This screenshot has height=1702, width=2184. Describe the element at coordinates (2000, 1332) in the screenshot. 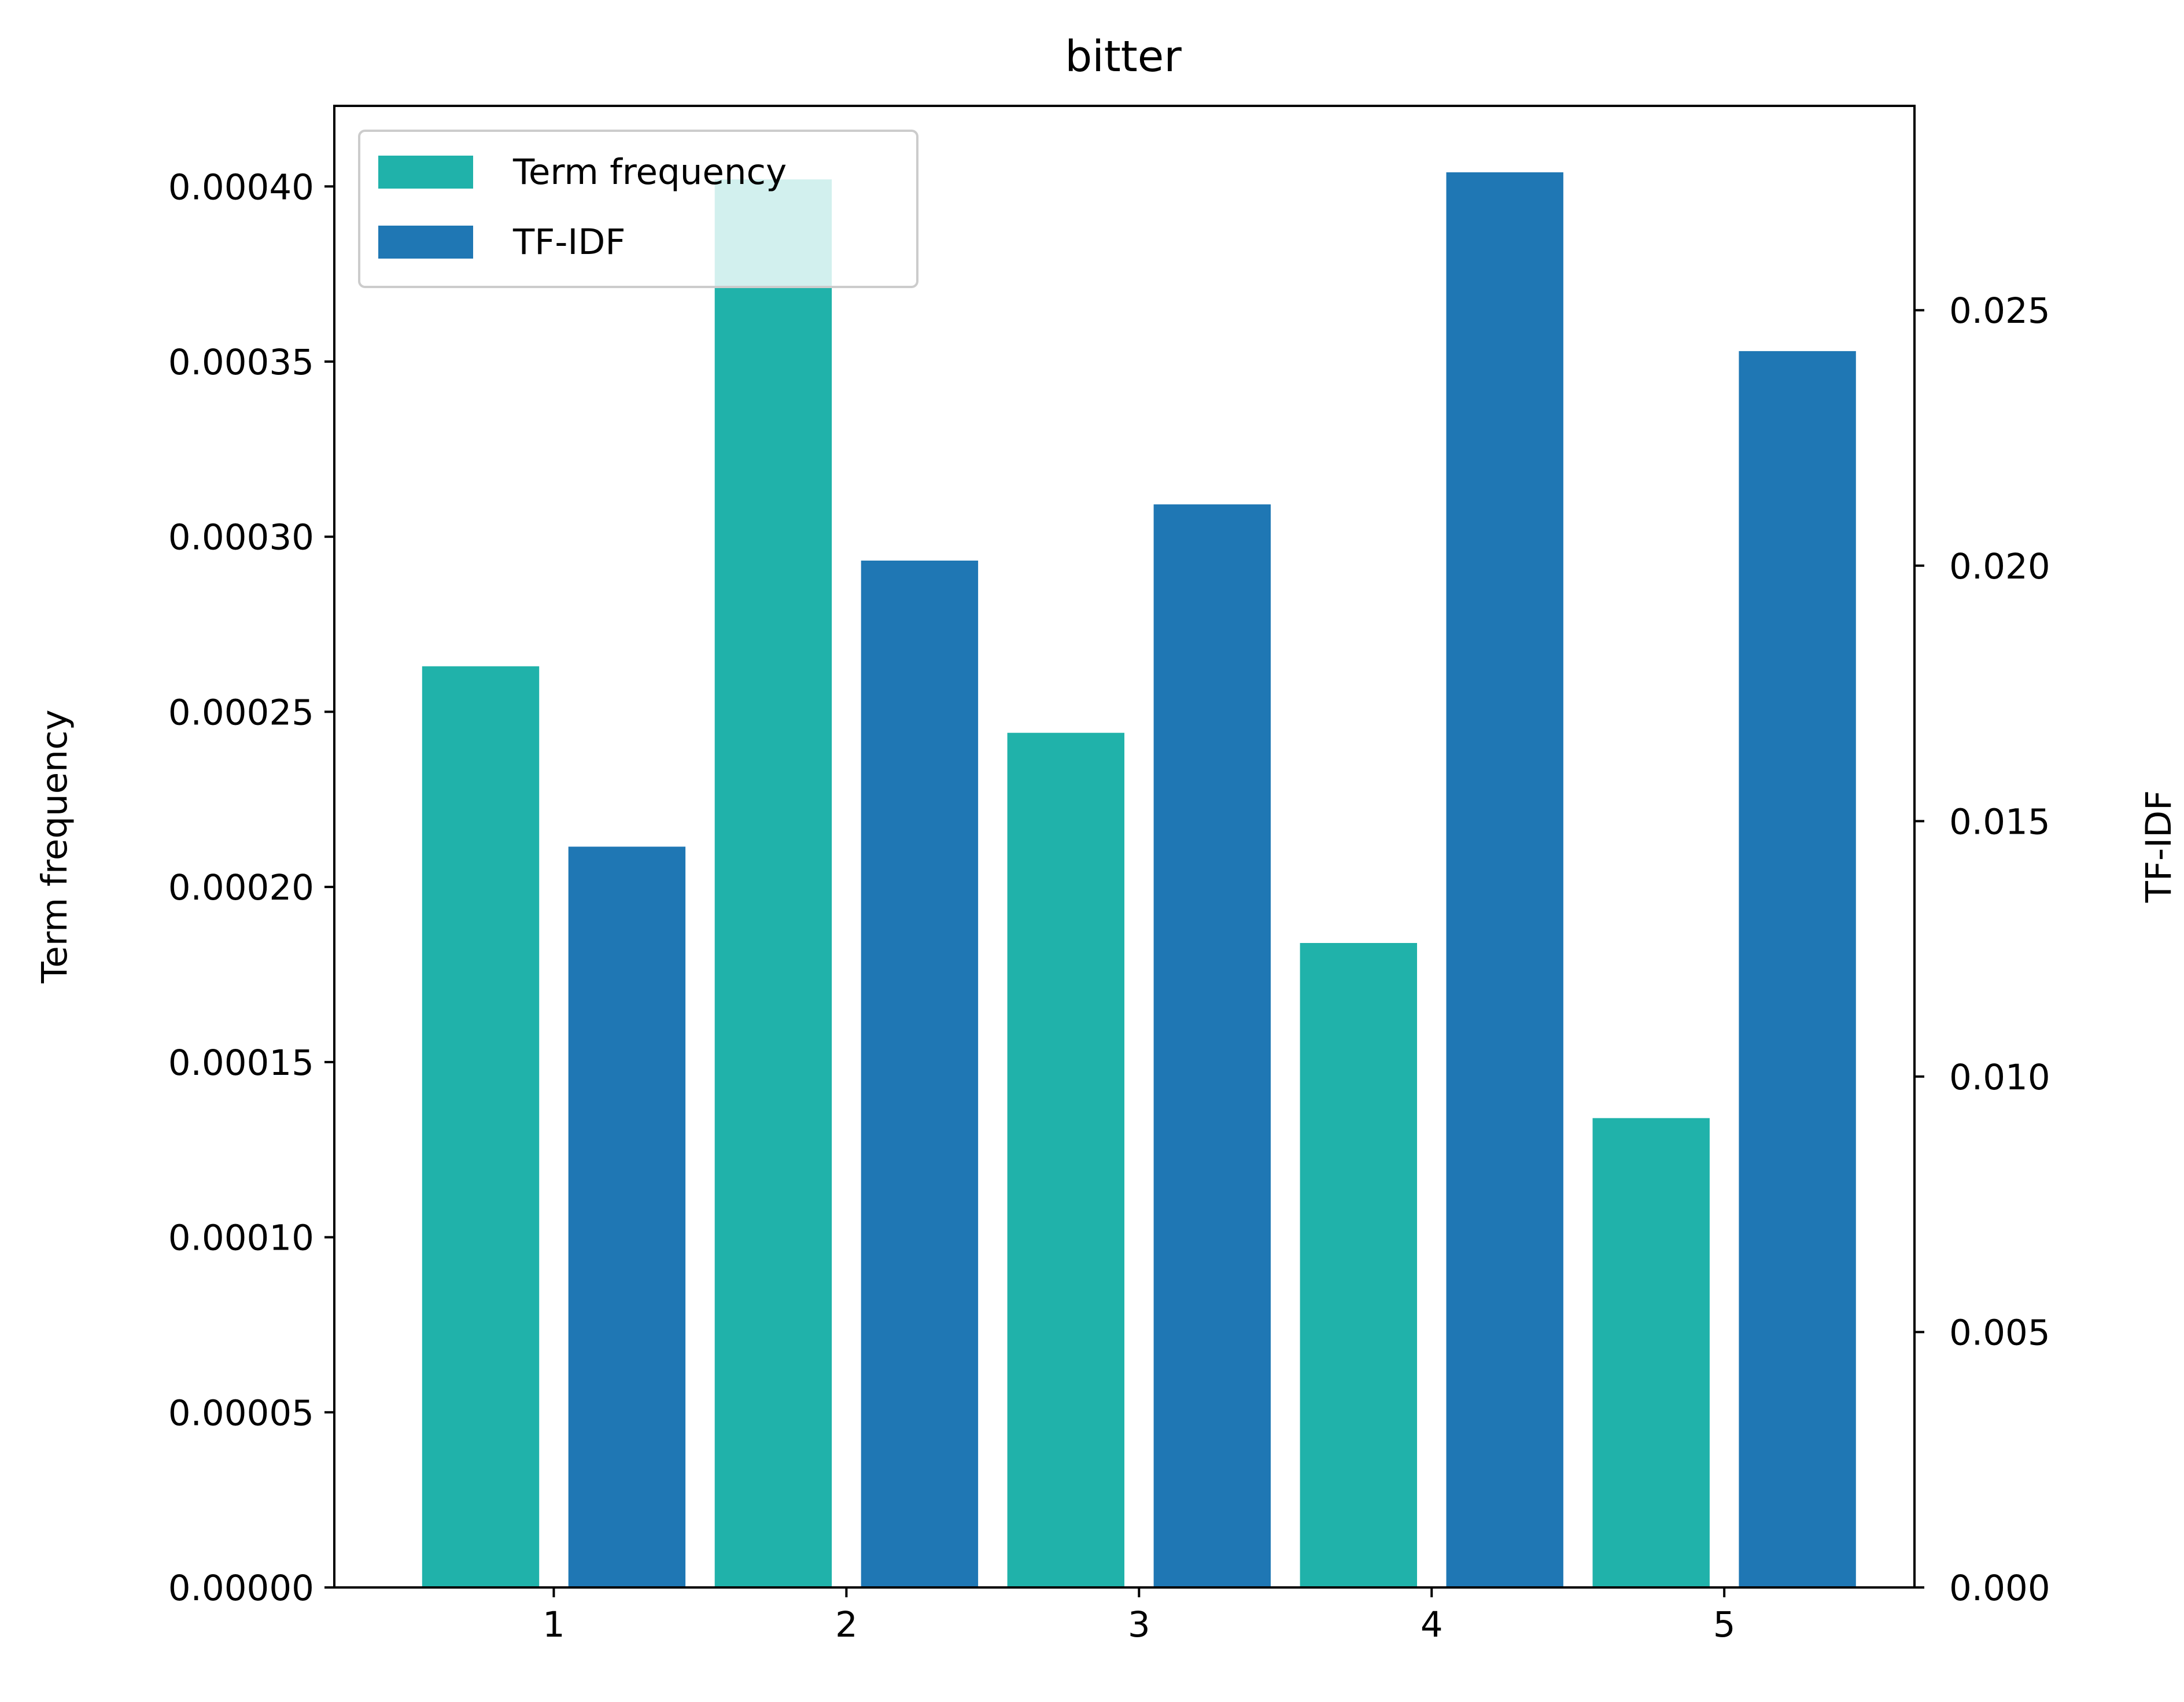

I see `y-right-tick-label: 0.005` at that location.